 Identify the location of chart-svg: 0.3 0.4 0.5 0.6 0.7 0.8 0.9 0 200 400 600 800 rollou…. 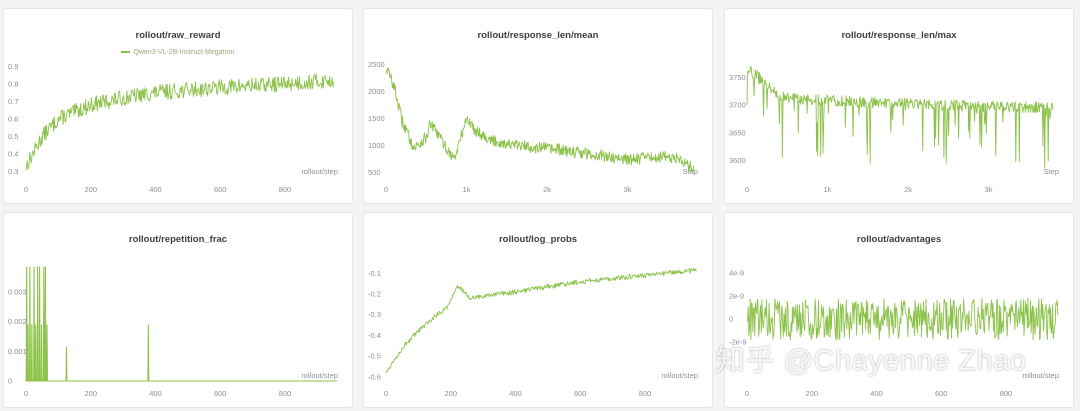
(173, 128).